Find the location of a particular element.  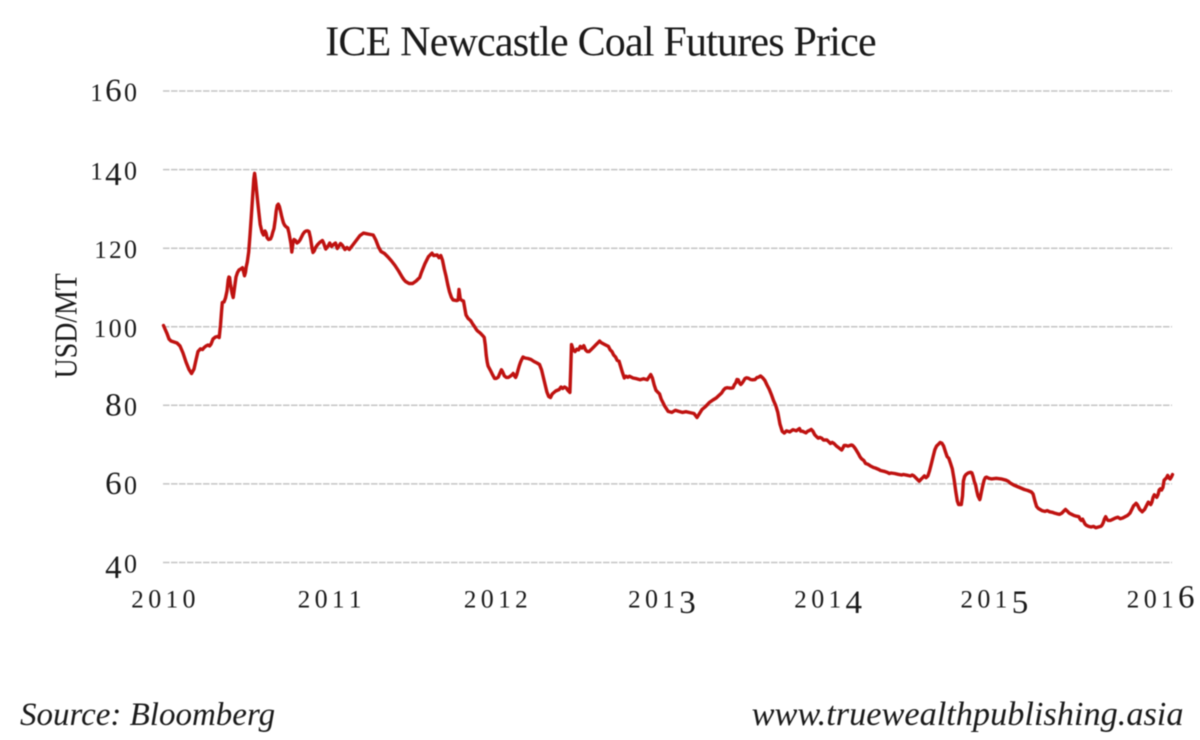

svg-text: Source: Bloomberg is located at coordinates (147, 715).